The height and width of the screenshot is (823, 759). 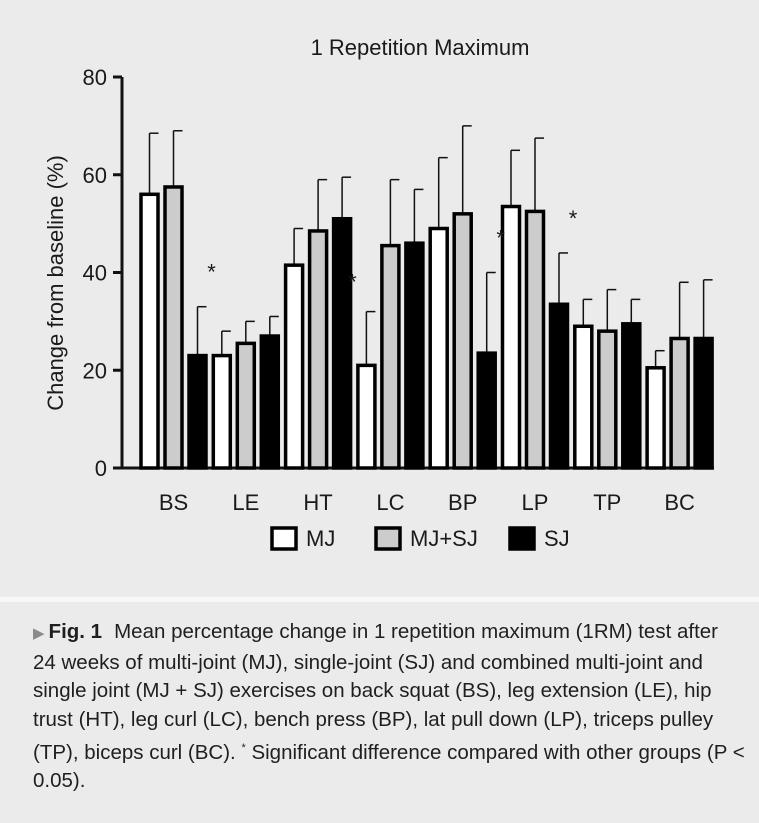 What do you see at coordinates (444, 538) in the screenshot?
I see `legend-label: MJ+SJ` at bounding box center [444, 538].